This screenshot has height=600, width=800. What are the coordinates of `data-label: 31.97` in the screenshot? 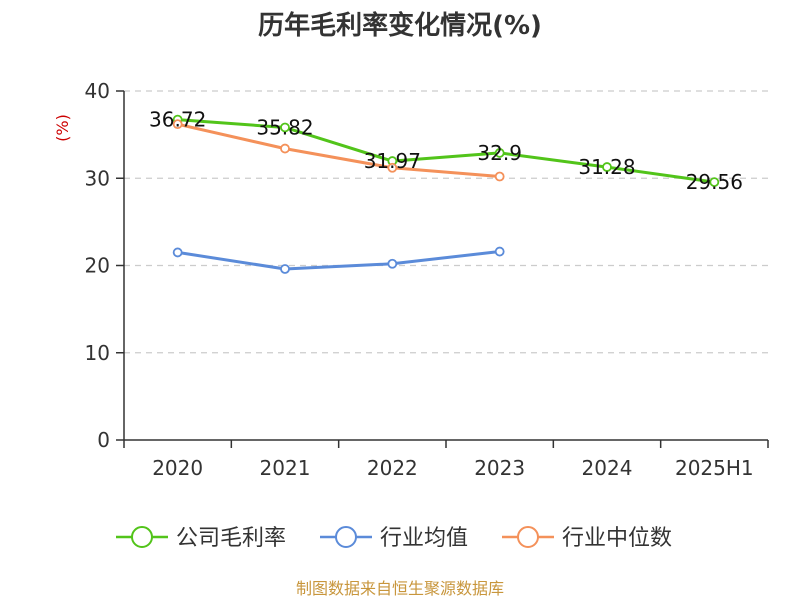 It's located at (392, 161).